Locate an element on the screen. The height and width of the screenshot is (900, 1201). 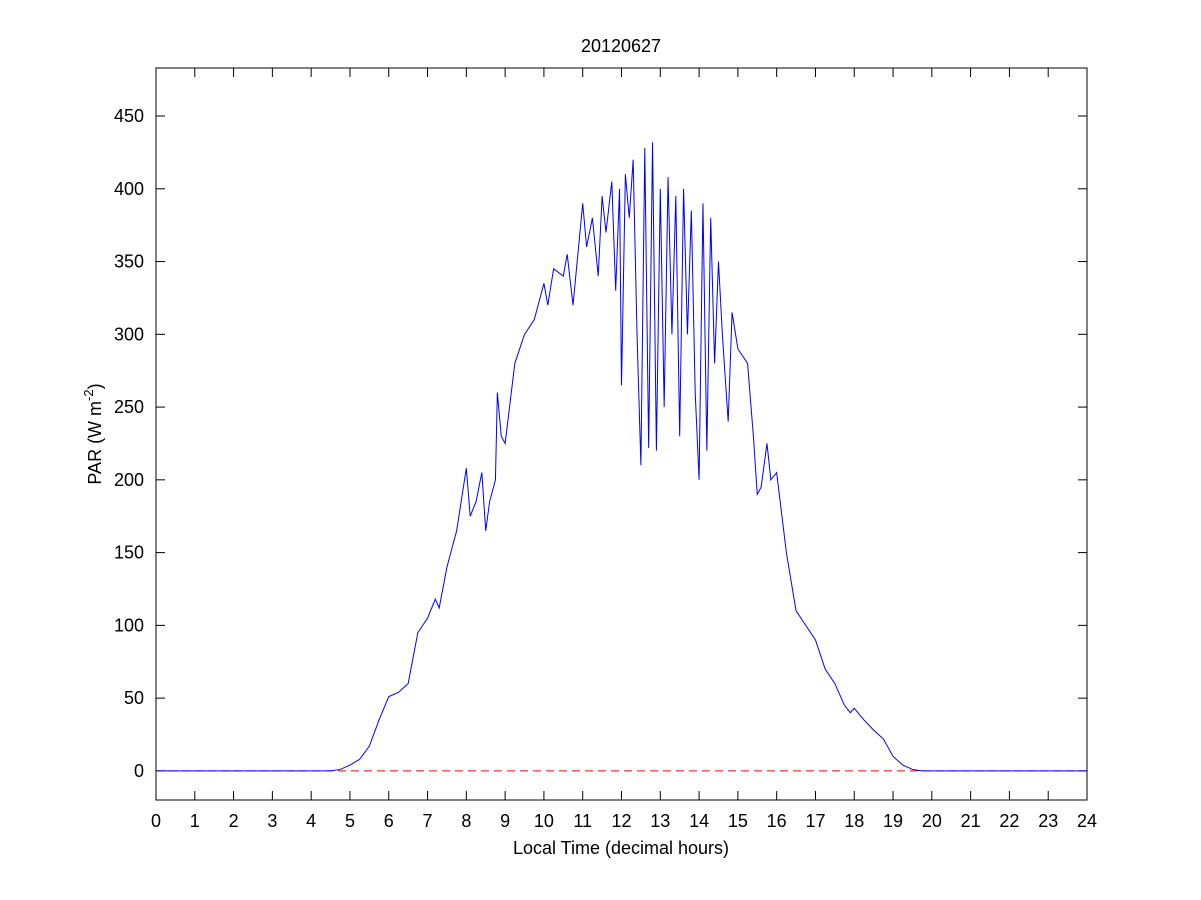
x-tick-label: 15 is located at coordinates (738, 821).